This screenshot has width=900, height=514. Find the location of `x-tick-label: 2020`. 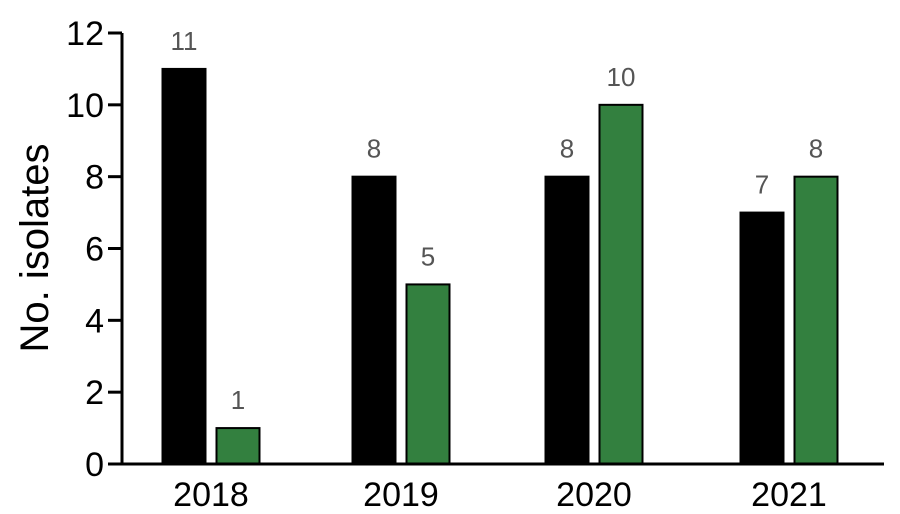

x-tick-label: 2020 is located at coordinates (594, 495).